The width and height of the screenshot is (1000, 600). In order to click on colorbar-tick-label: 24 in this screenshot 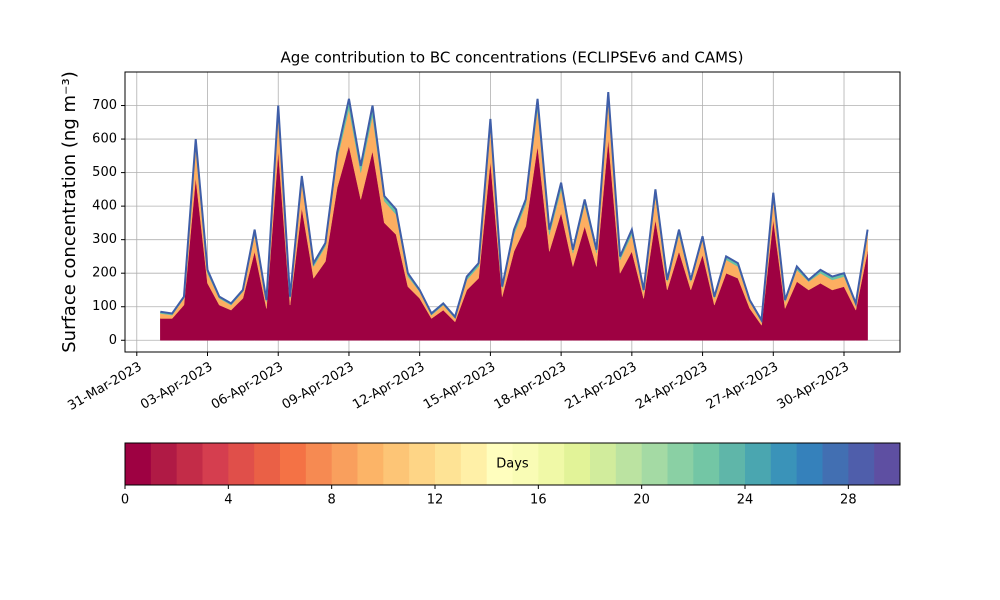, I will do `click(745, 500)`.